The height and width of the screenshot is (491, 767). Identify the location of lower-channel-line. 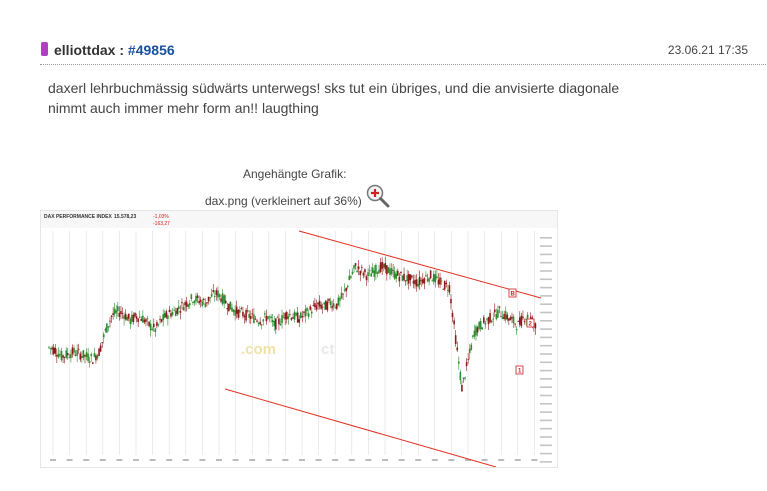
(360, 427).